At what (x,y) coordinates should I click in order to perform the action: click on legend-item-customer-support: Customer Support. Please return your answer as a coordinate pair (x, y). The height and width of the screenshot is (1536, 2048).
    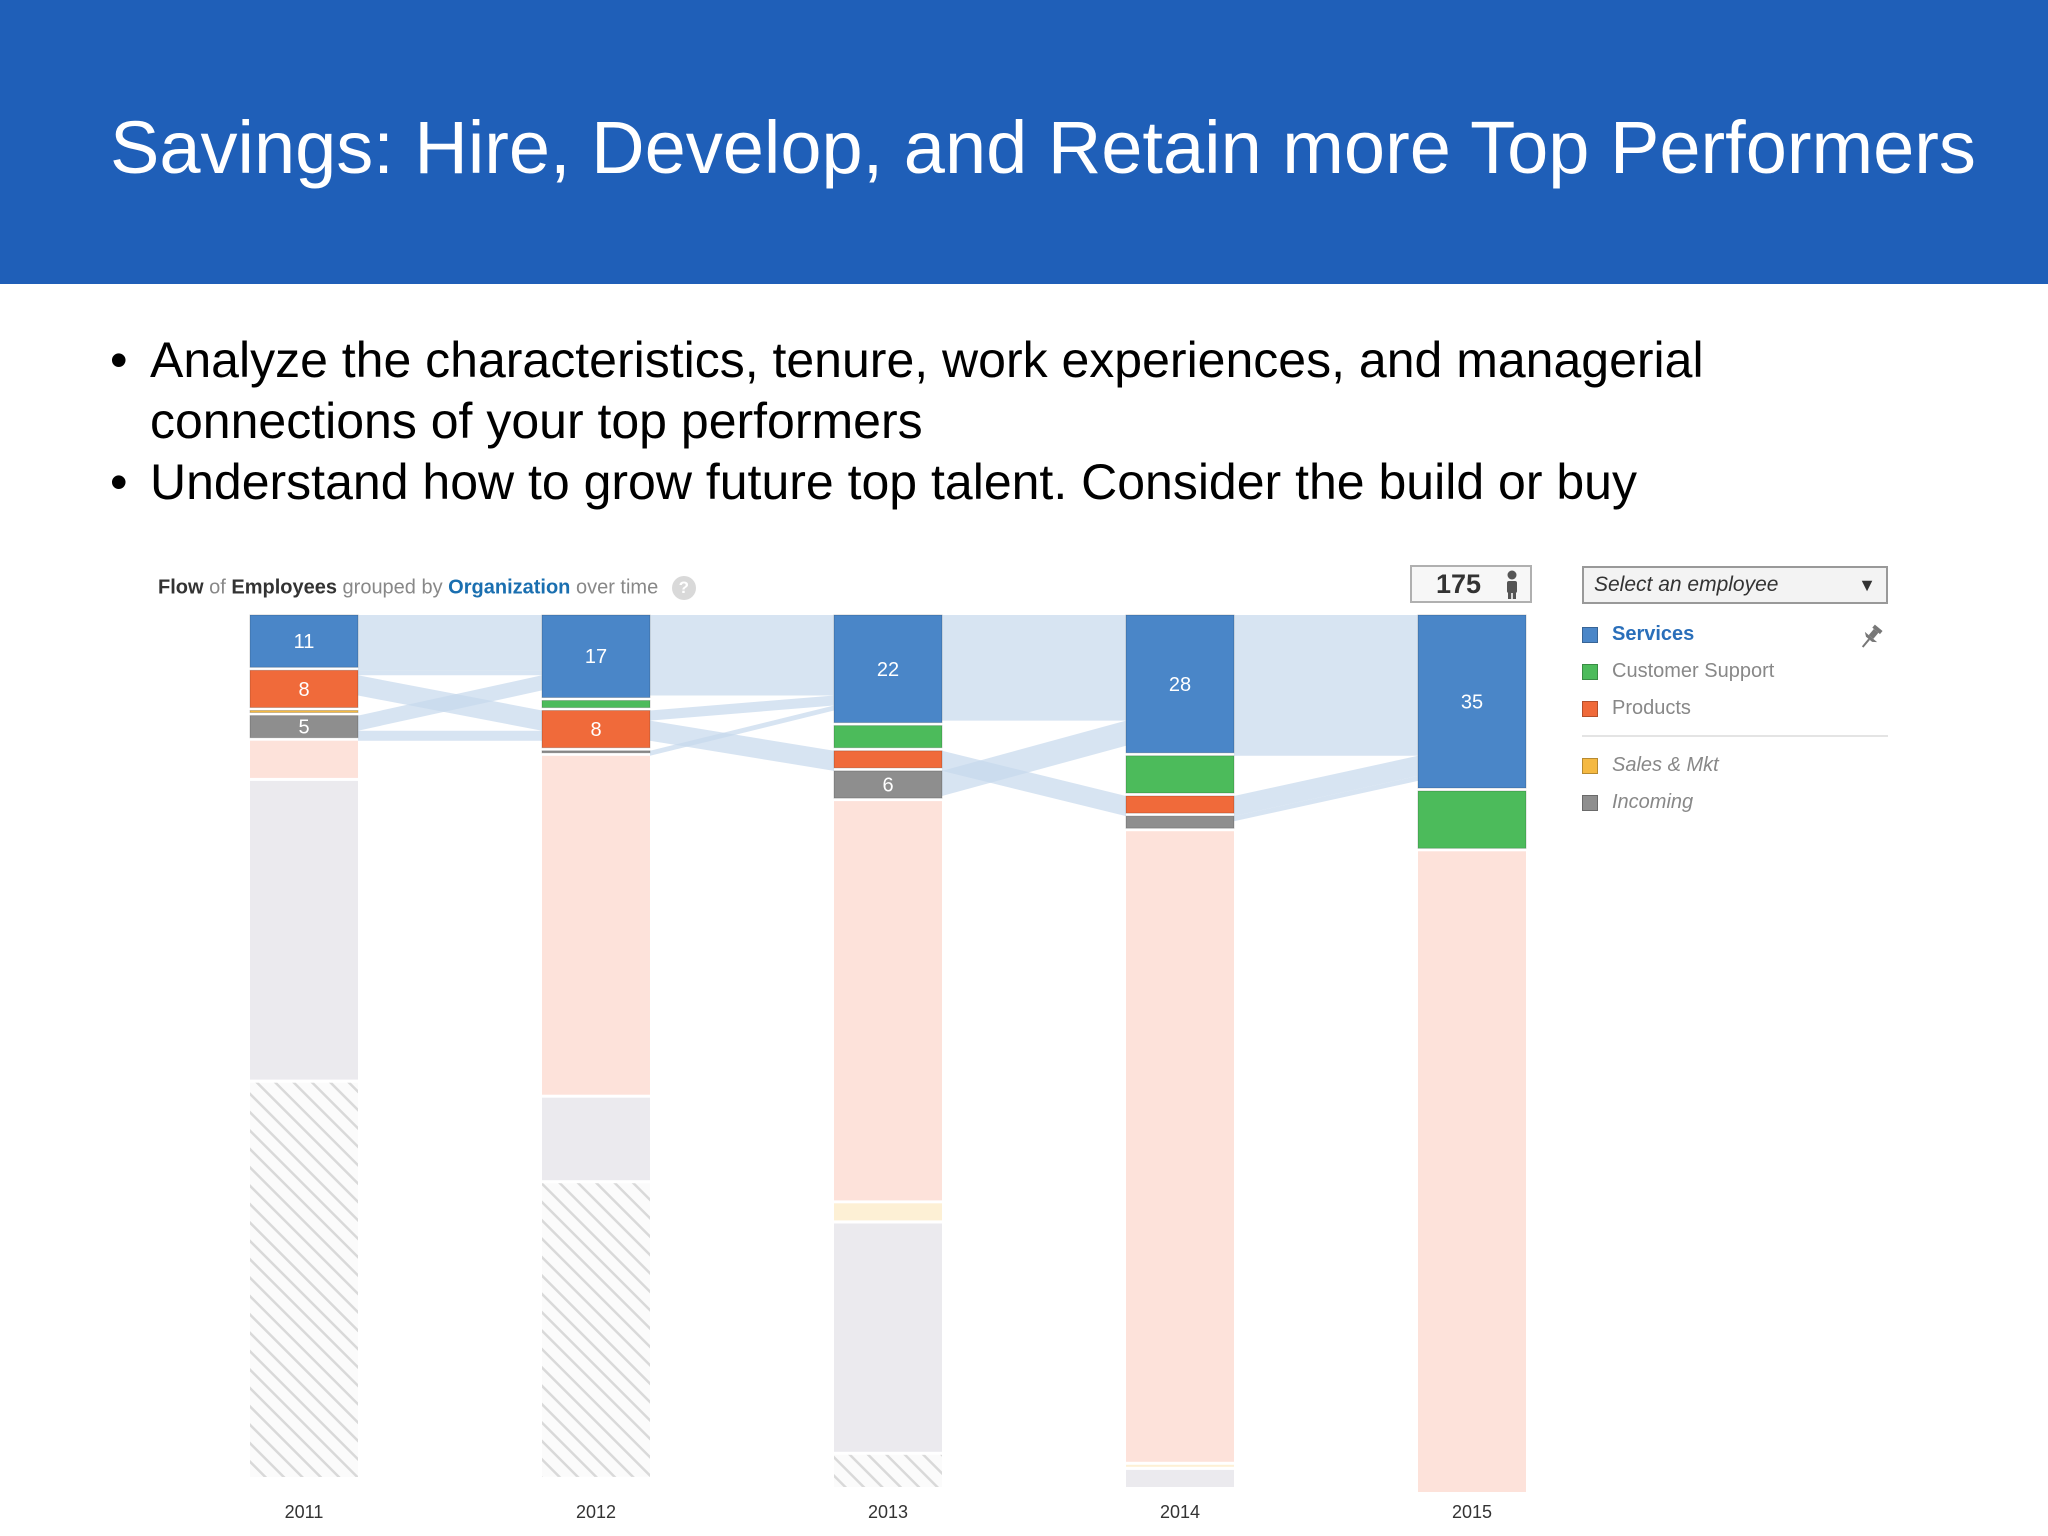
    Looking at the image, I should click on (1735, 671).